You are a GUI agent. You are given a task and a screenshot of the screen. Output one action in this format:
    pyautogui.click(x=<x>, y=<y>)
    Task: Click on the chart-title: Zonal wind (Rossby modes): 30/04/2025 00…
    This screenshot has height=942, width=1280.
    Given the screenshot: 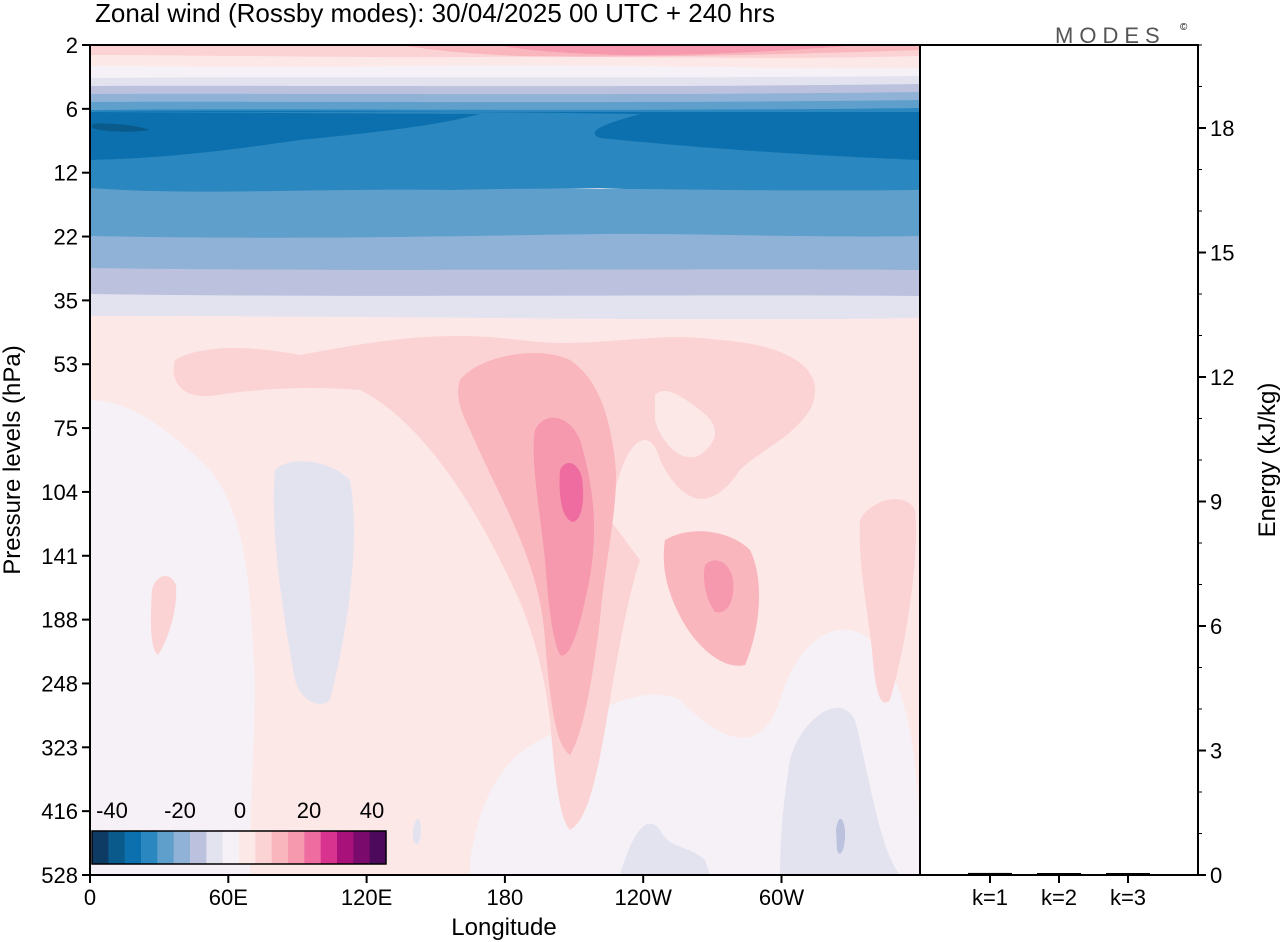 What is the action you would take?
    pyautogui.click(x=435, y=14)
    